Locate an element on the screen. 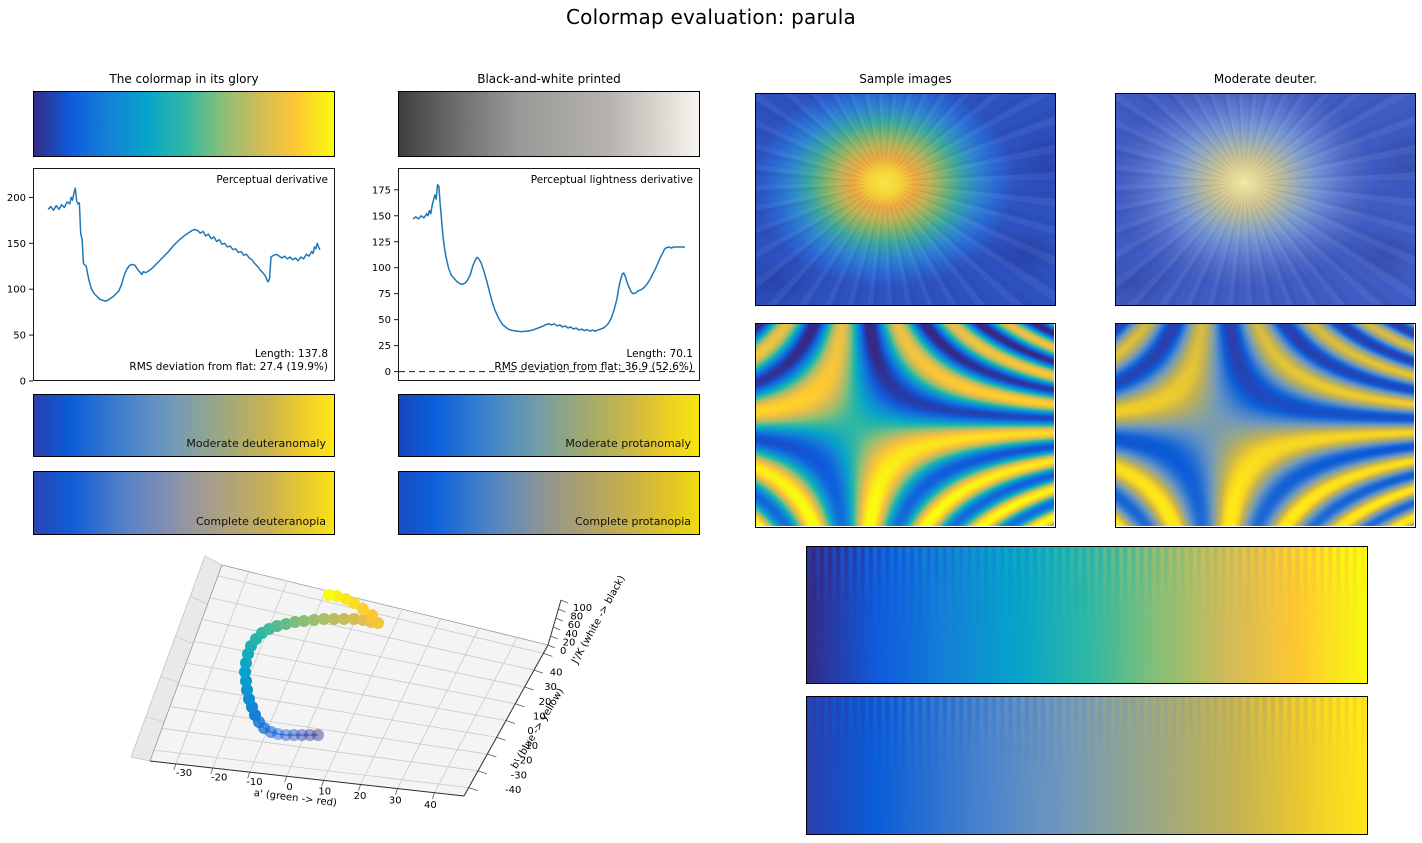  cvd-label: Moderate protanomaly is located at coordinates (628, 443).